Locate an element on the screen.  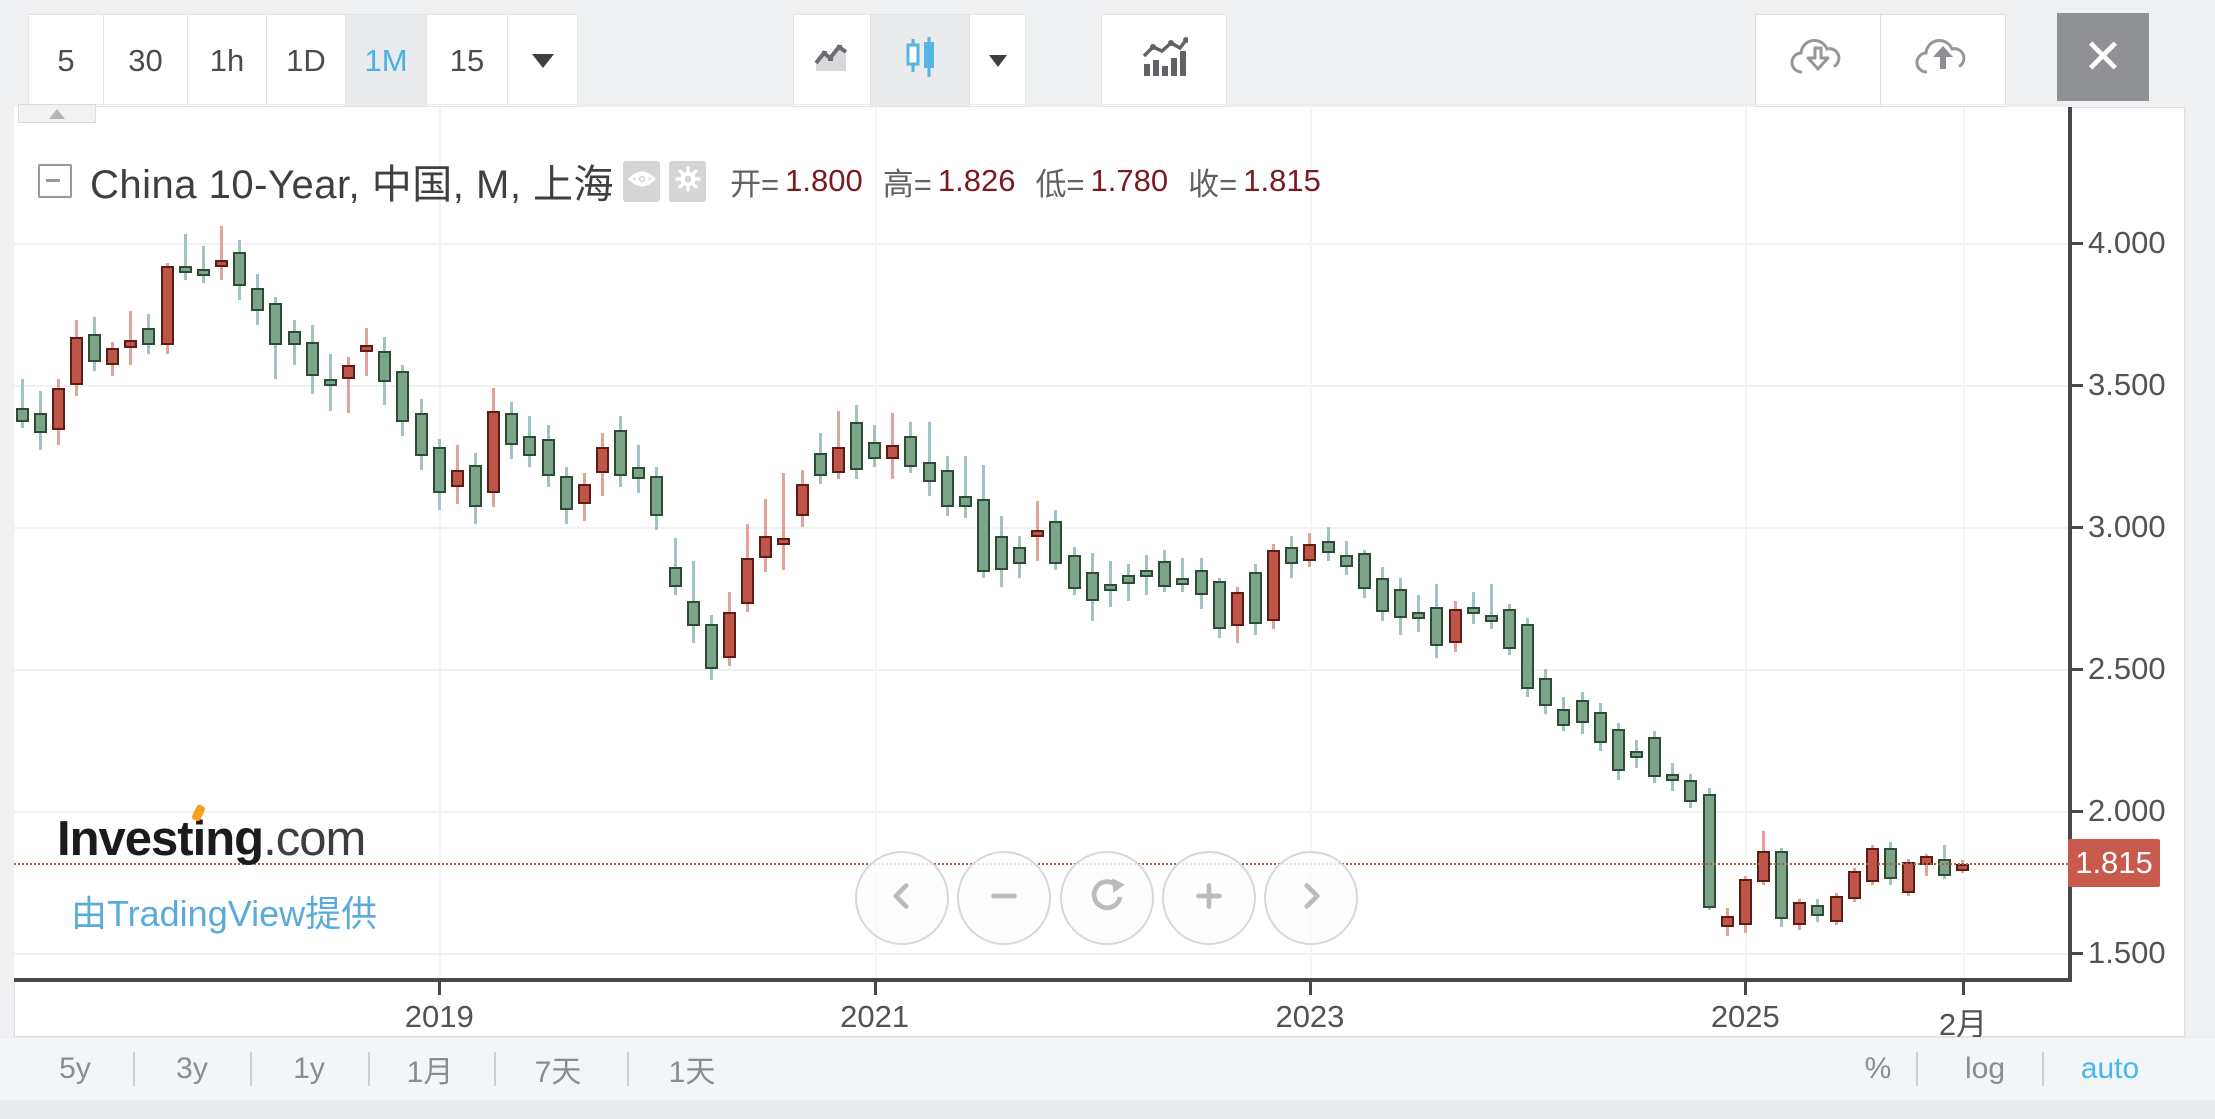
interval-button-5: 5 is located at coordinates (66, 60).